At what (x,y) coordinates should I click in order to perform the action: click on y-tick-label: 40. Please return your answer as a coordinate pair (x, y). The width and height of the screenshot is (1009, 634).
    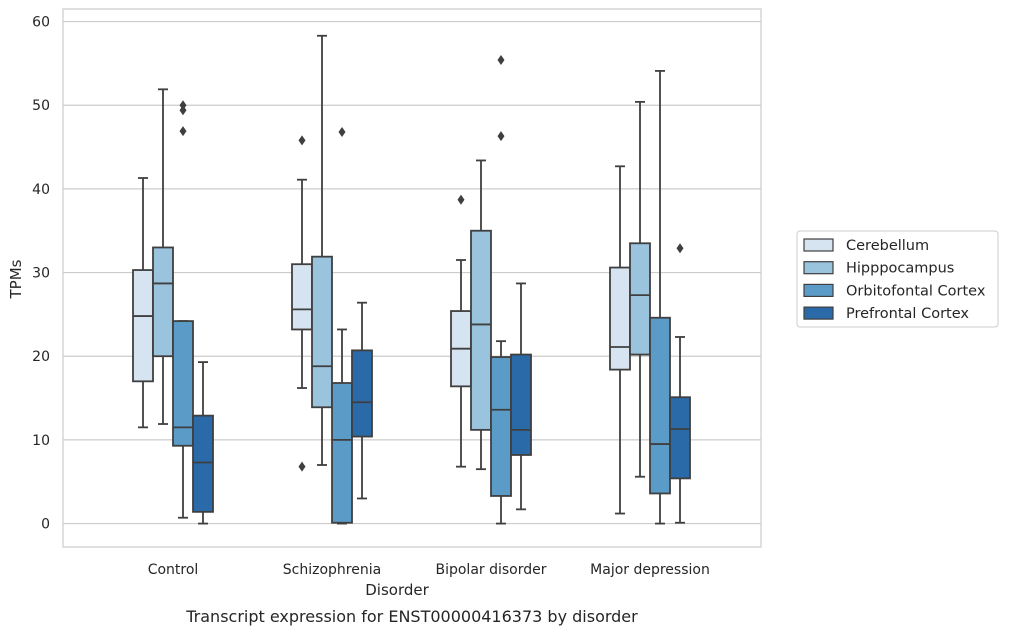
    Looking at the image, I should click on (41, 190).